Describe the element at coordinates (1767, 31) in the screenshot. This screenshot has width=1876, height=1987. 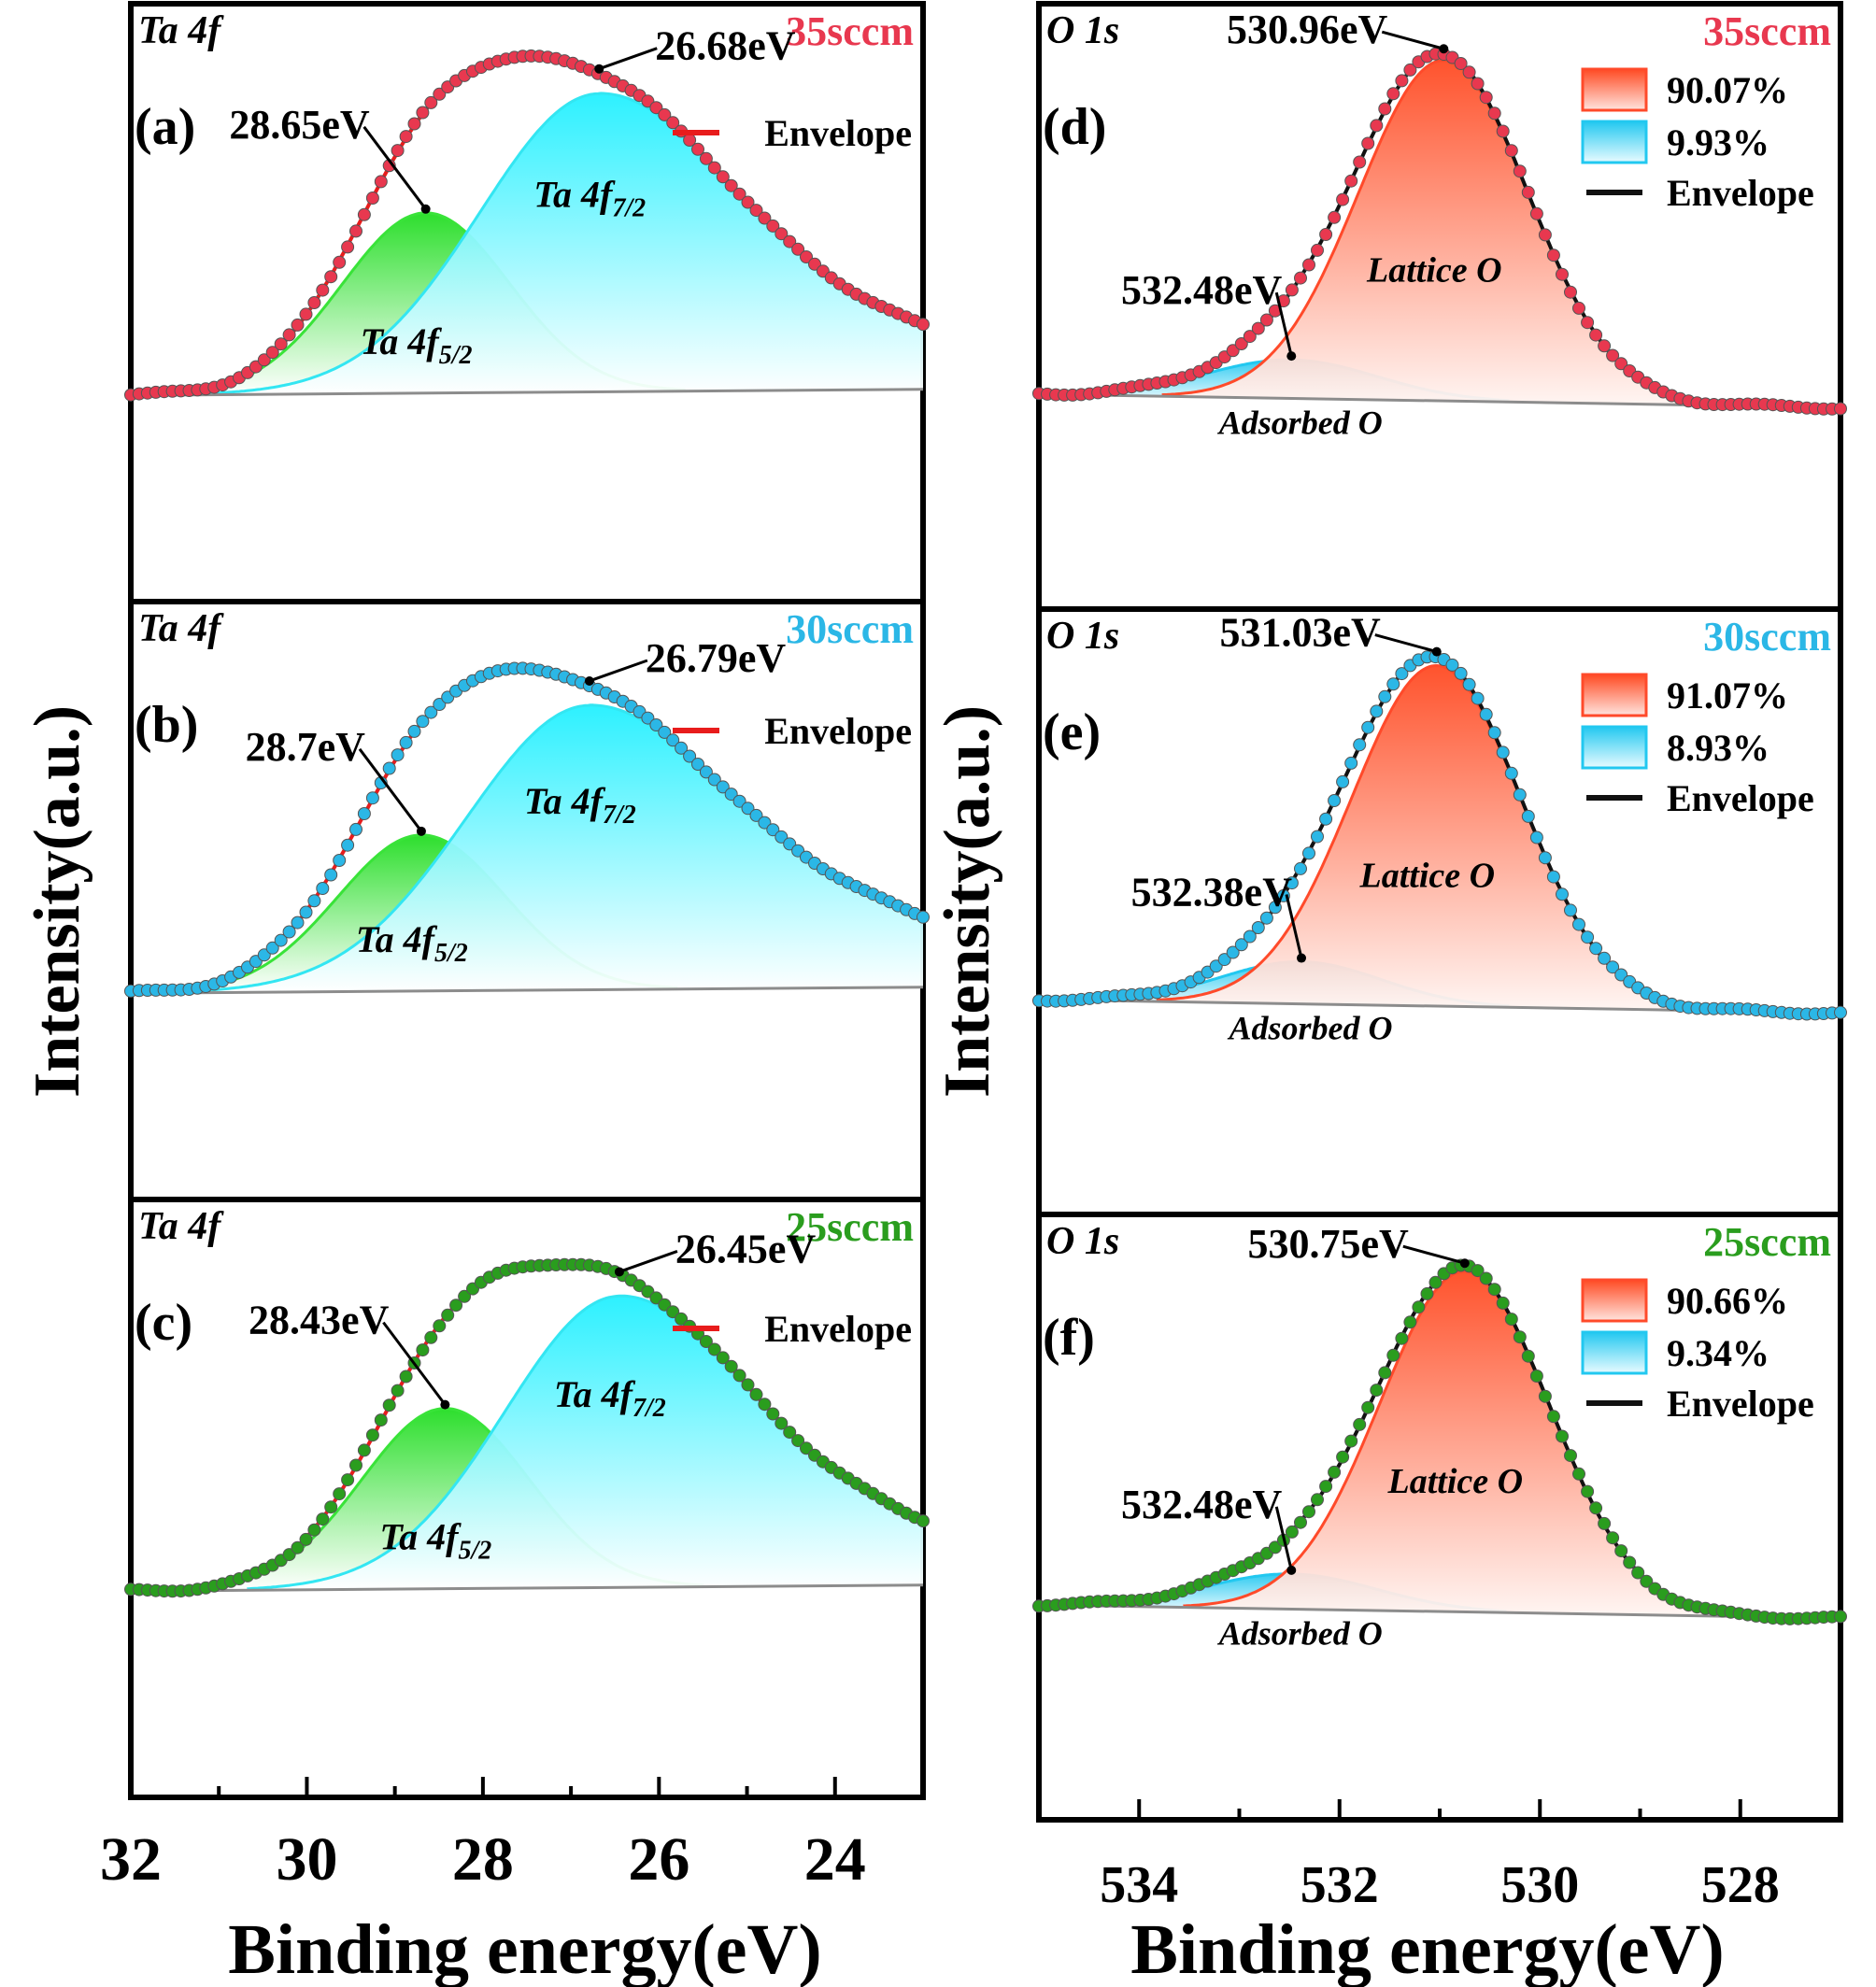
I see `condition-label: 35sccm` at that location.